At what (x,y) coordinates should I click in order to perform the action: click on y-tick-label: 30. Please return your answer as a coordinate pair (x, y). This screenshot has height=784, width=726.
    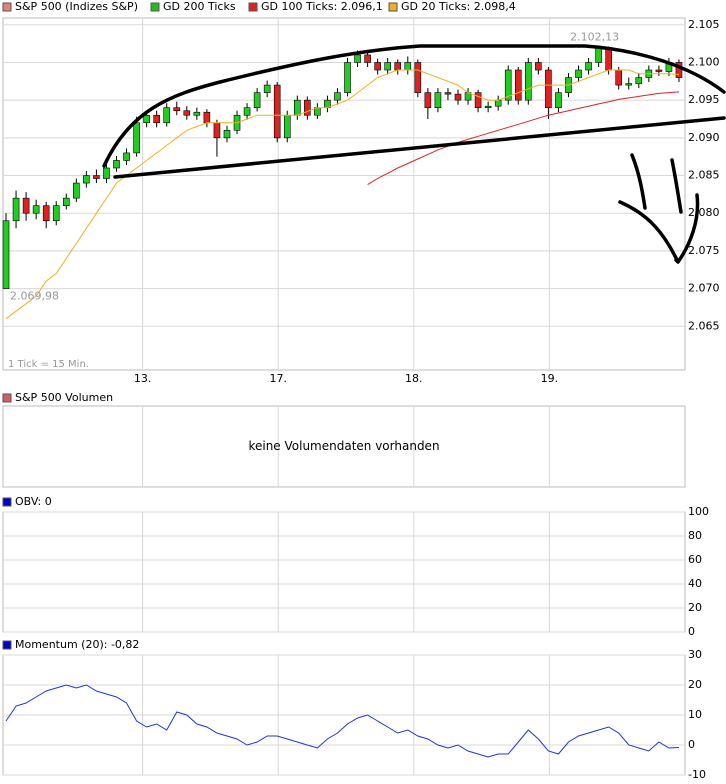
    Looking at the image, I should click on (695, 654).